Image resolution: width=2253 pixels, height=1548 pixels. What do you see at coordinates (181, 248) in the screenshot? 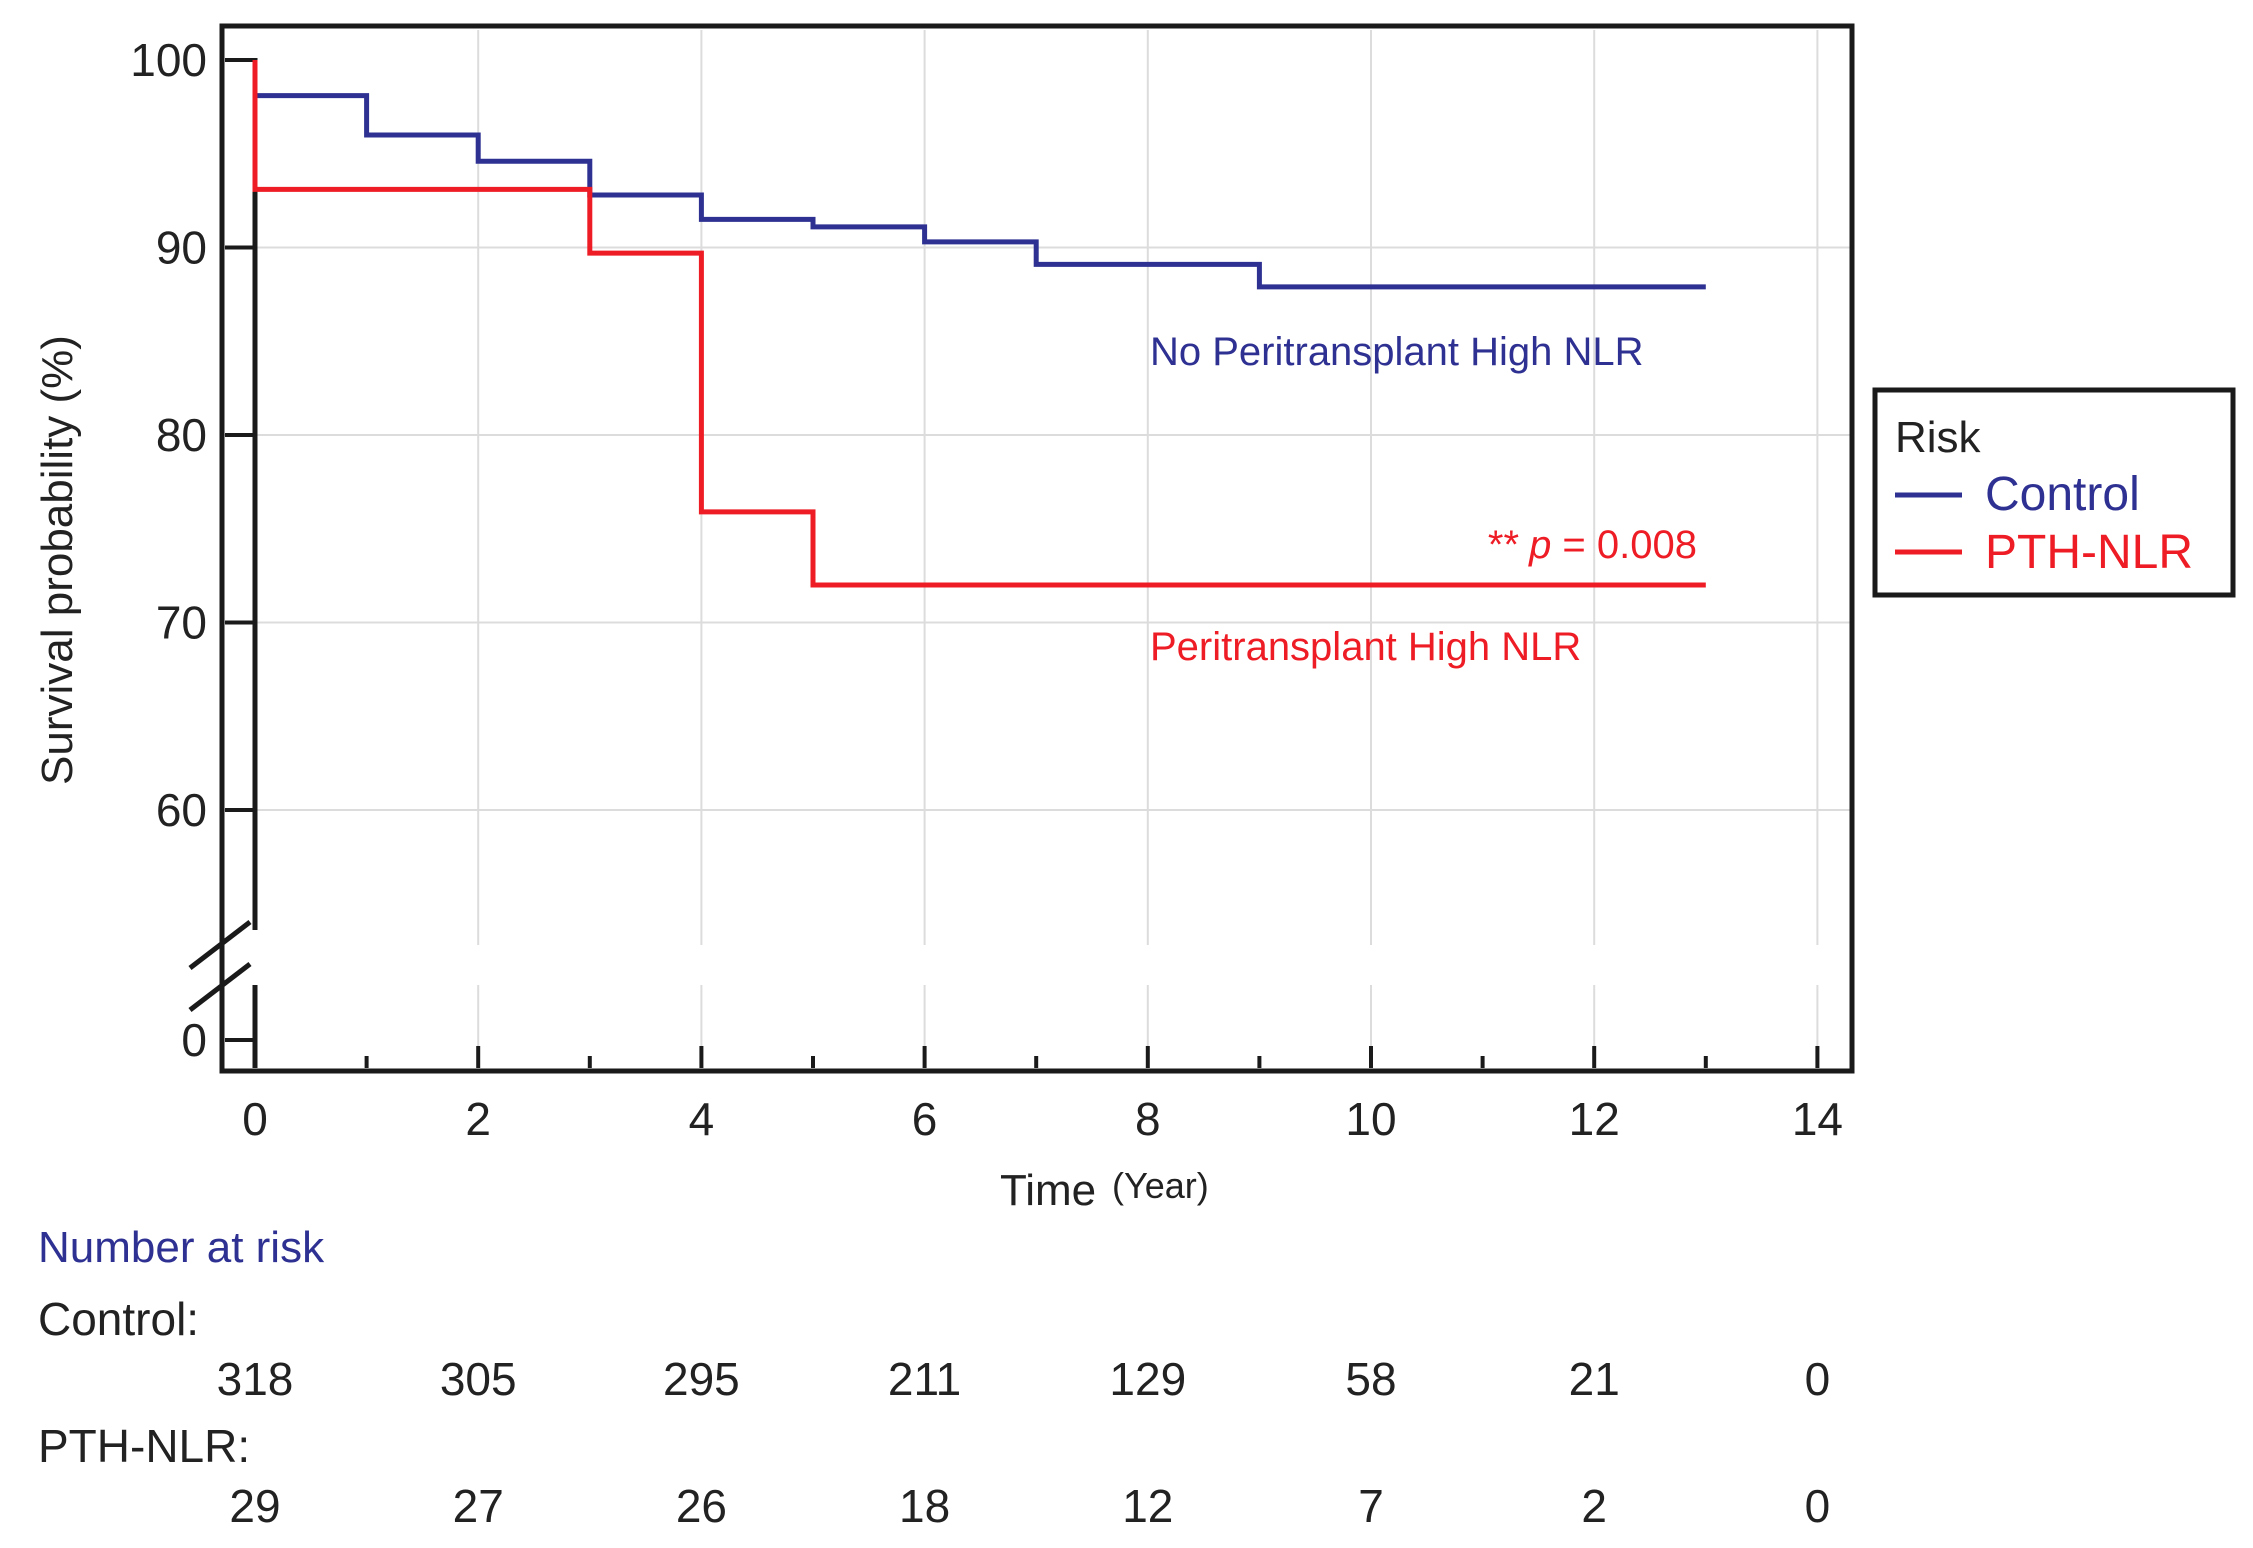
I see `y-tick-label: 90` at bounding box center [181, 248].